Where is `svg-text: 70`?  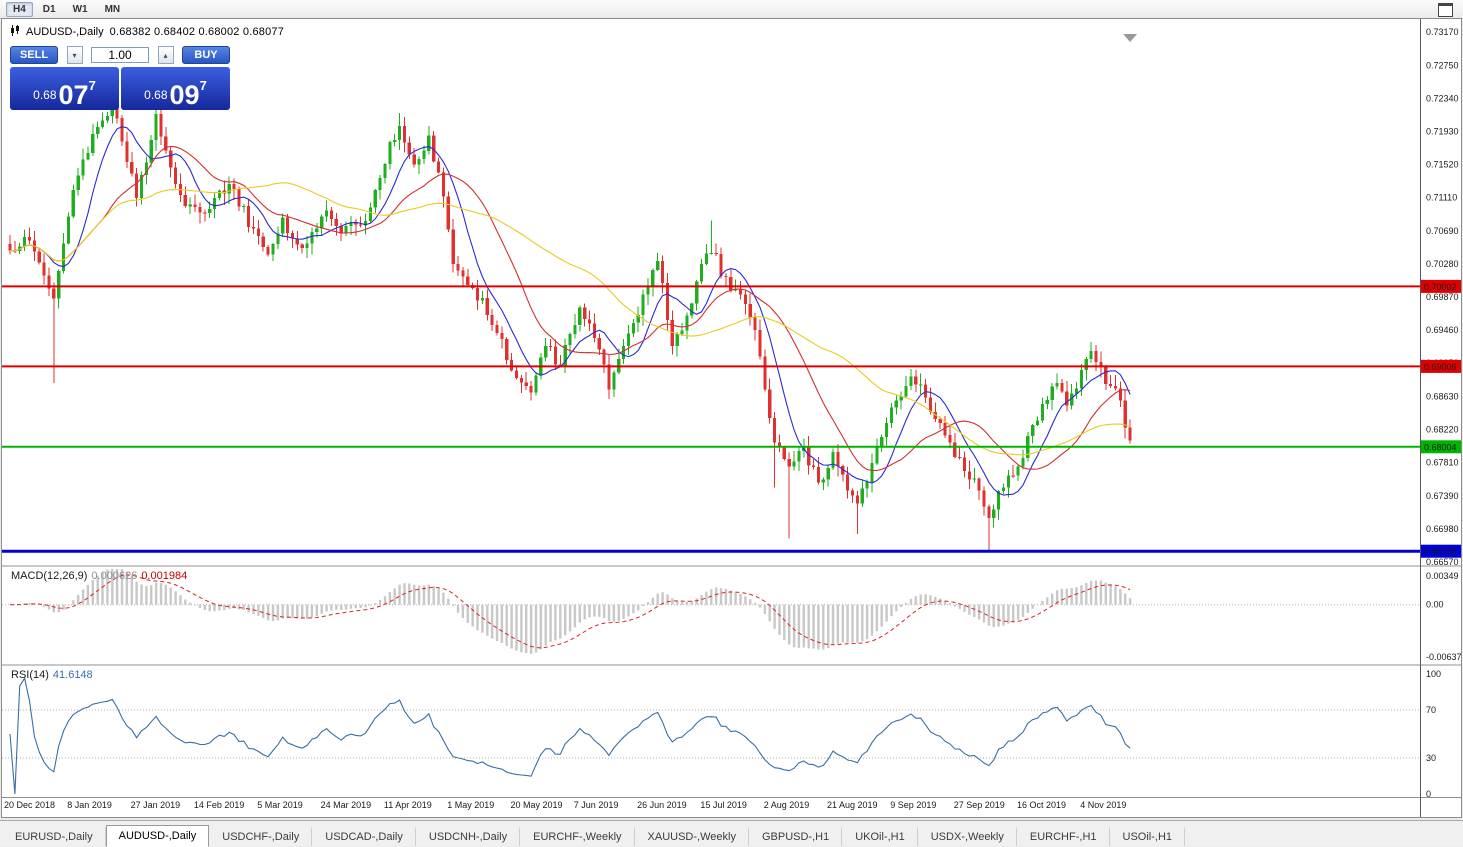 svg-text: 70 is located at coordinates (1431, 710).